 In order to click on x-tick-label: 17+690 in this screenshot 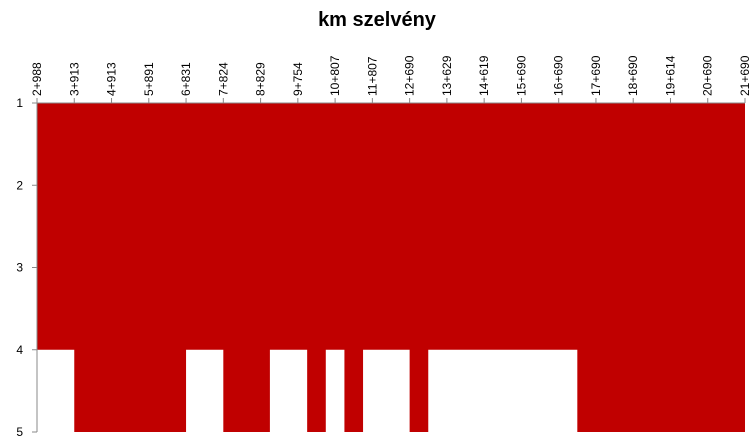, I will do `click(596, 75)`.